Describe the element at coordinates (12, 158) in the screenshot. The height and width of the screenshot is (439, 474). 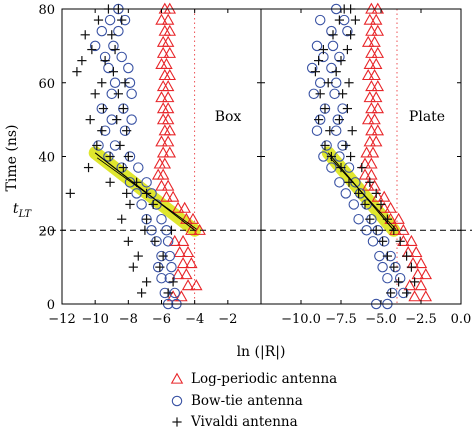
I see `y-axis-title: Time (ns)` at that location.